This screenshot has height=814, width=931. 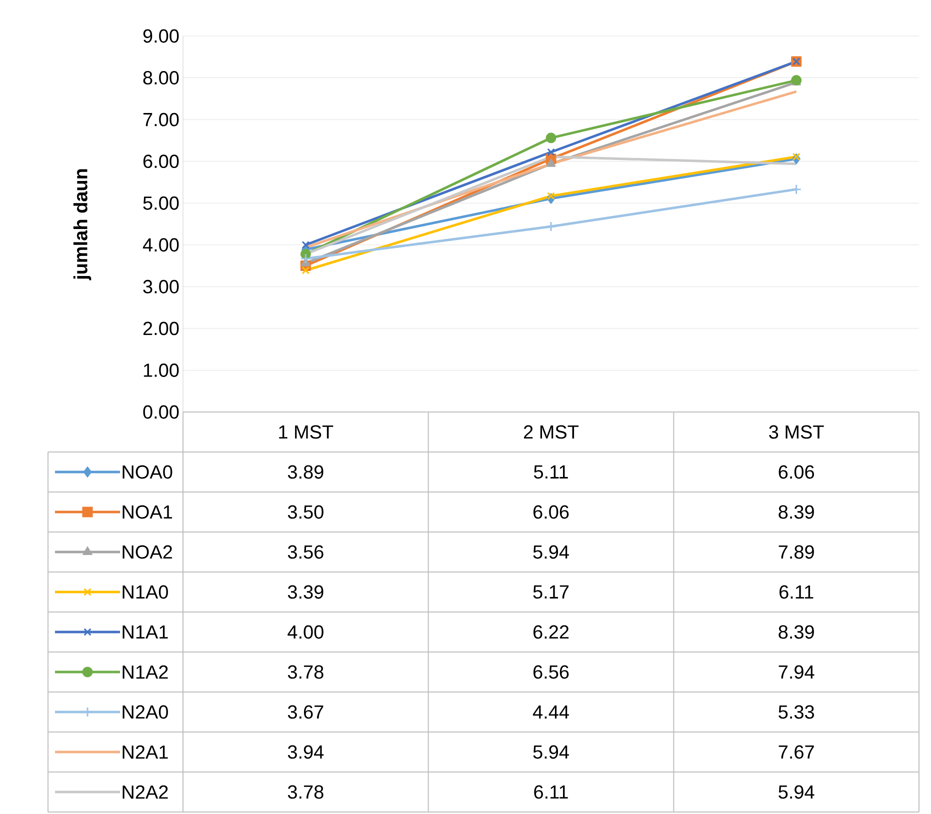 What do you see at coordinates (550, 712) in the screenshot?
I see `data-label: 4.44` at bounding box center [550, 712].